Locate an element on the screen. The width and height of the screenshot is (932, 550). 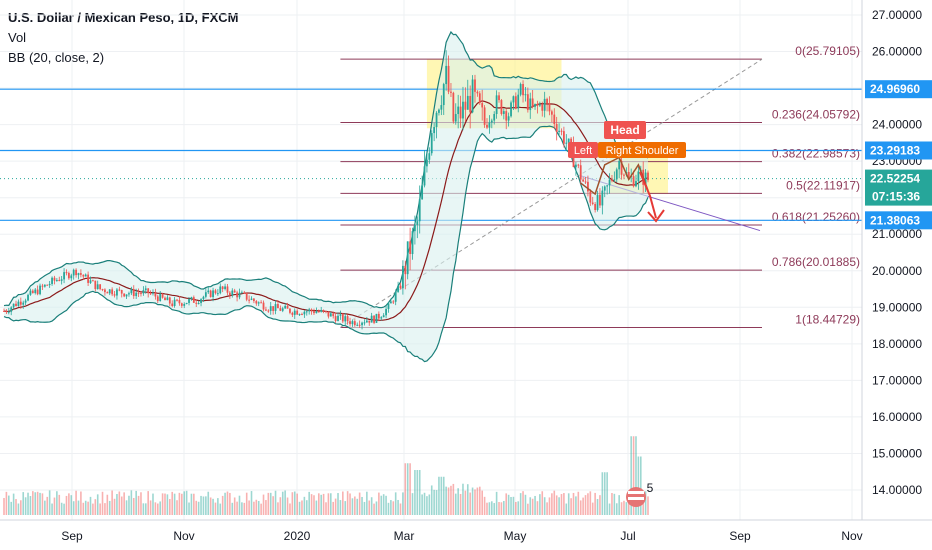
forecast-arrow is located at coordinates (648, 195).